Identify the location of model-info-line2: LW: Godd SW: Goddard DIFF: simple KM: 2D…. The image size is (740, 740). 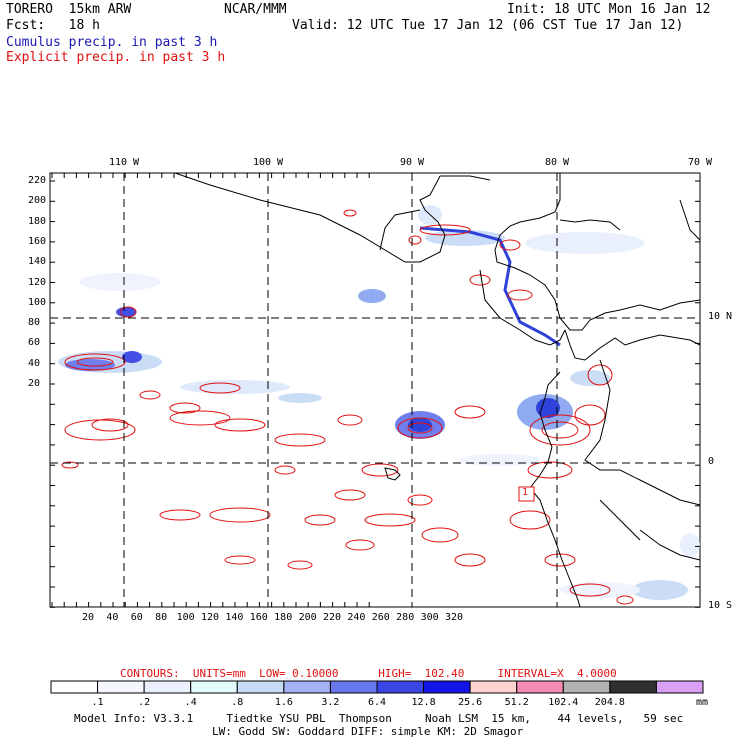
(368, 731).